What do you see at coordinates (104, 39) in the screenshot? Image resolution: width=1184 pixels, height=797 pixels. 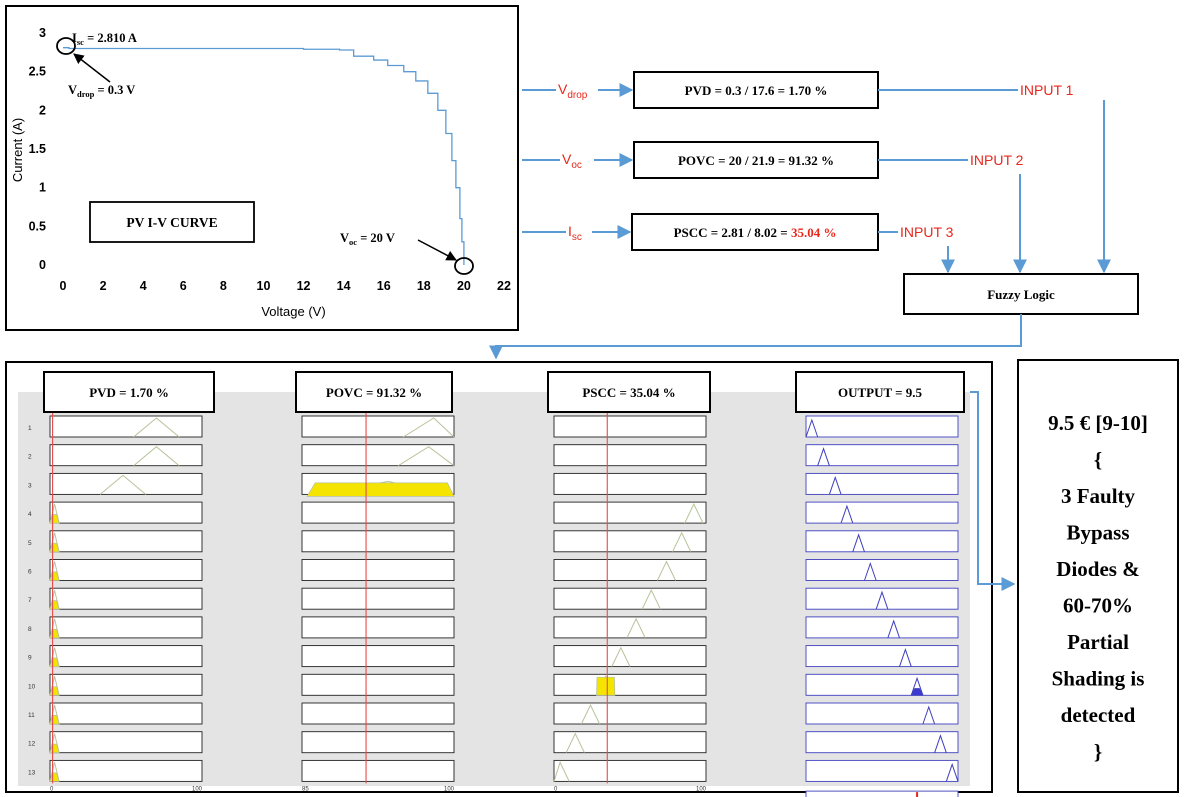 I see `isc-annotation: Isc = 2.810 A` at bounding box center [104, 39].